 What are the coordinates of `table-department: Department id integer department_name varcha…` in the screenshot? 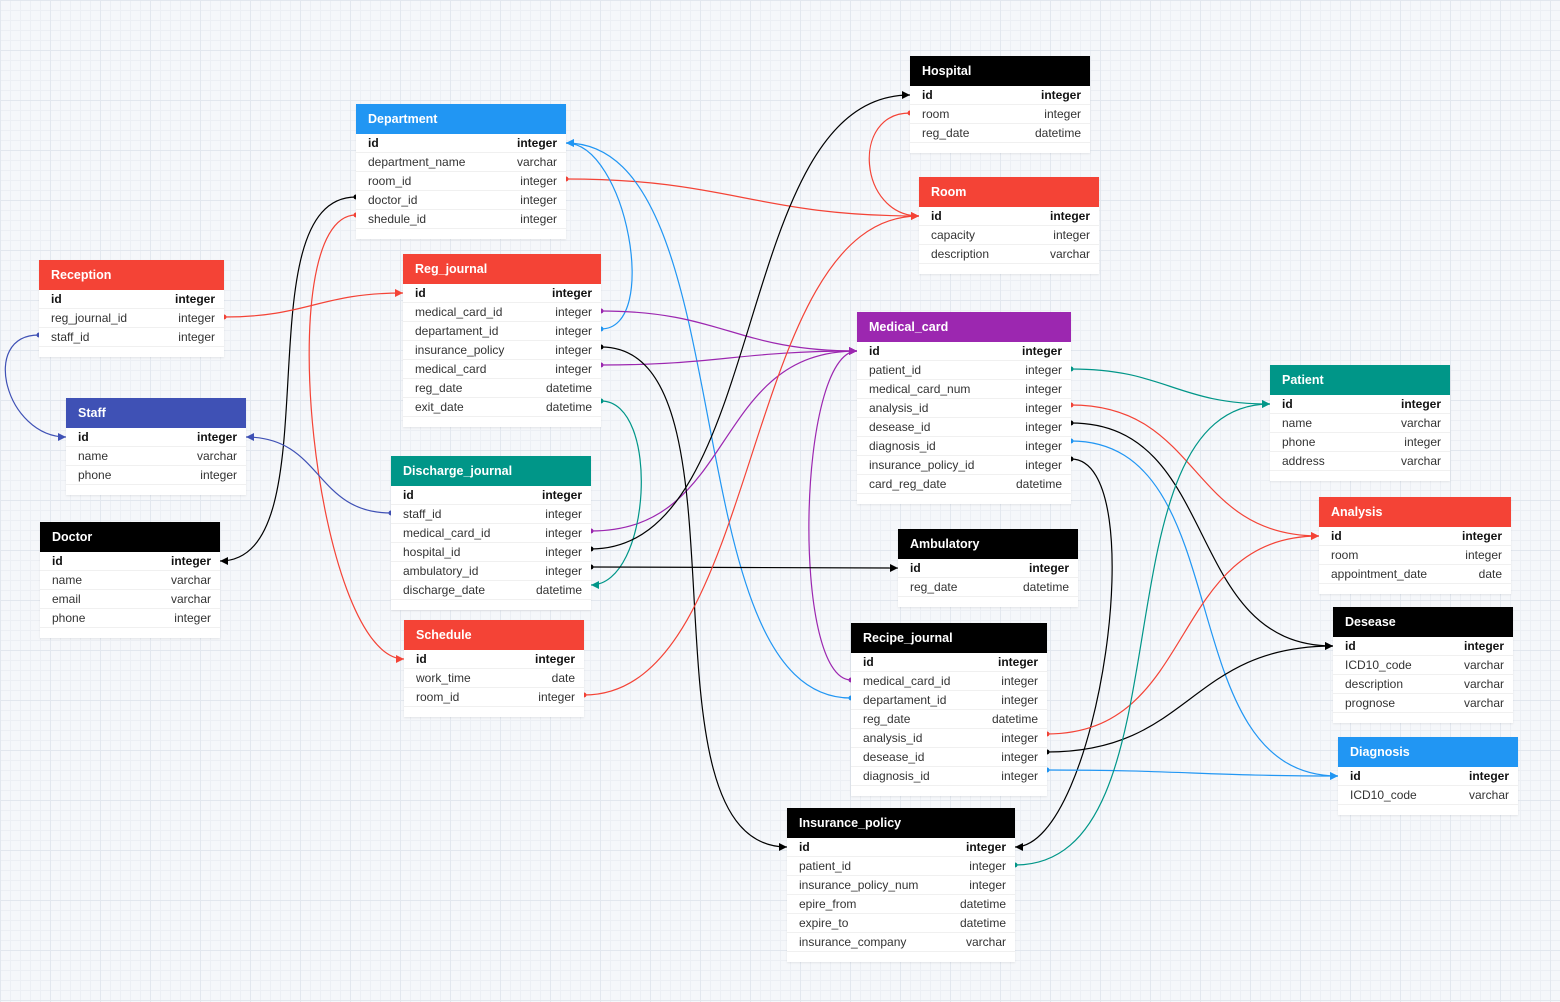 It's located at (461, 171).